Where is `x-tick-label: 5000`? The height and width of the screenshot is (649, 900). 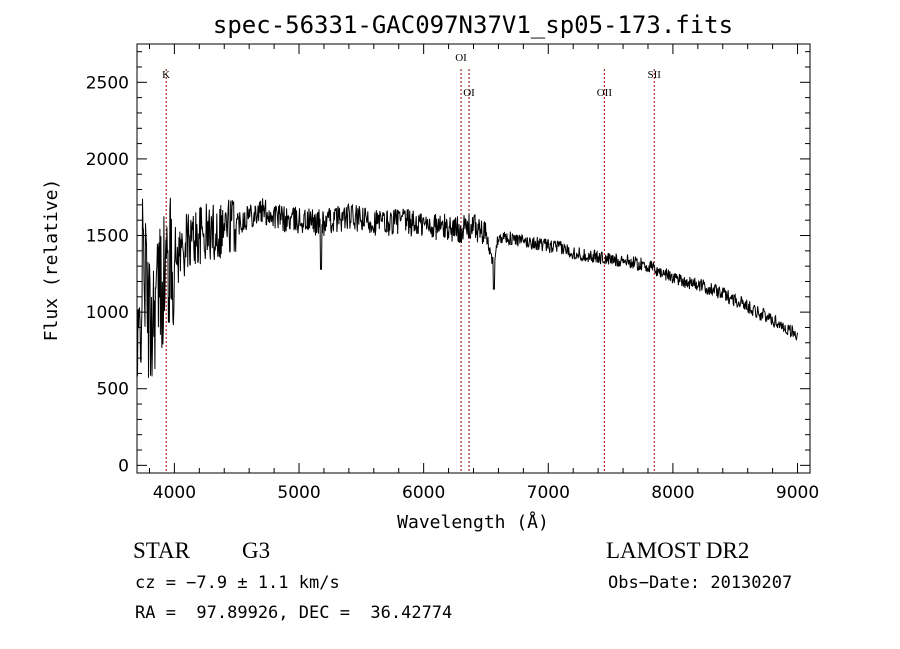
x-tick-label: 5000 is located at coordinates (298, 493).